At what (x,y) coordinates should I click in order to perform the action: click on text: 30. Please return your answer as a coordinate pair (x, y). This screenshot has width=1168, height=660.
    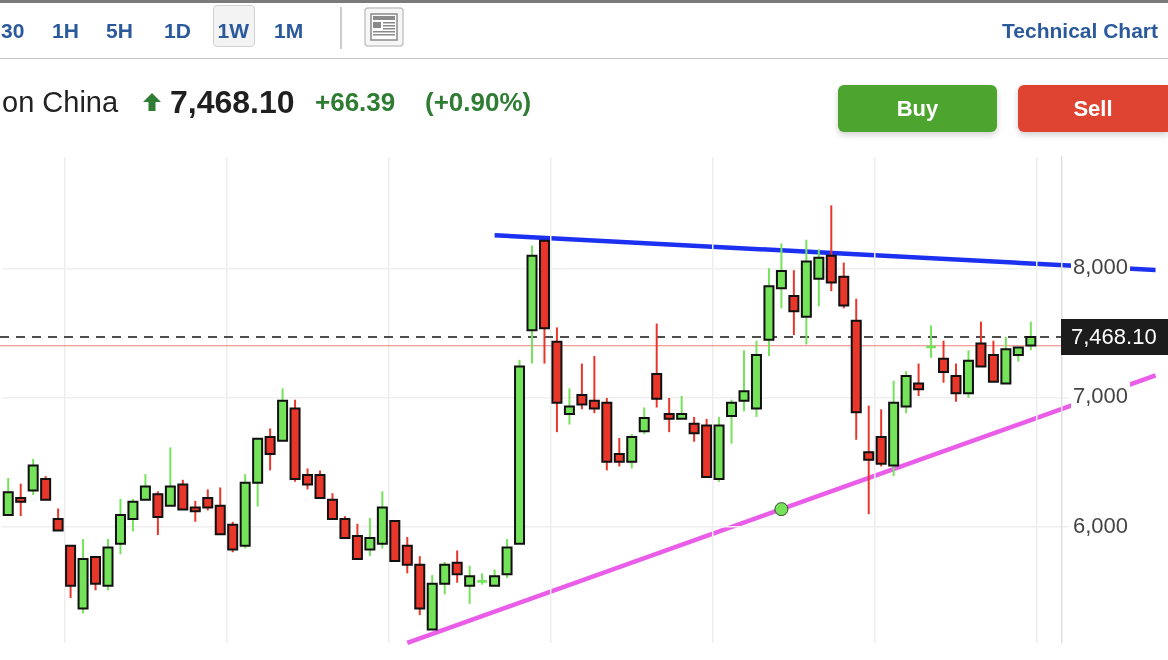
    Looking at the image, I should click on (13, 31).